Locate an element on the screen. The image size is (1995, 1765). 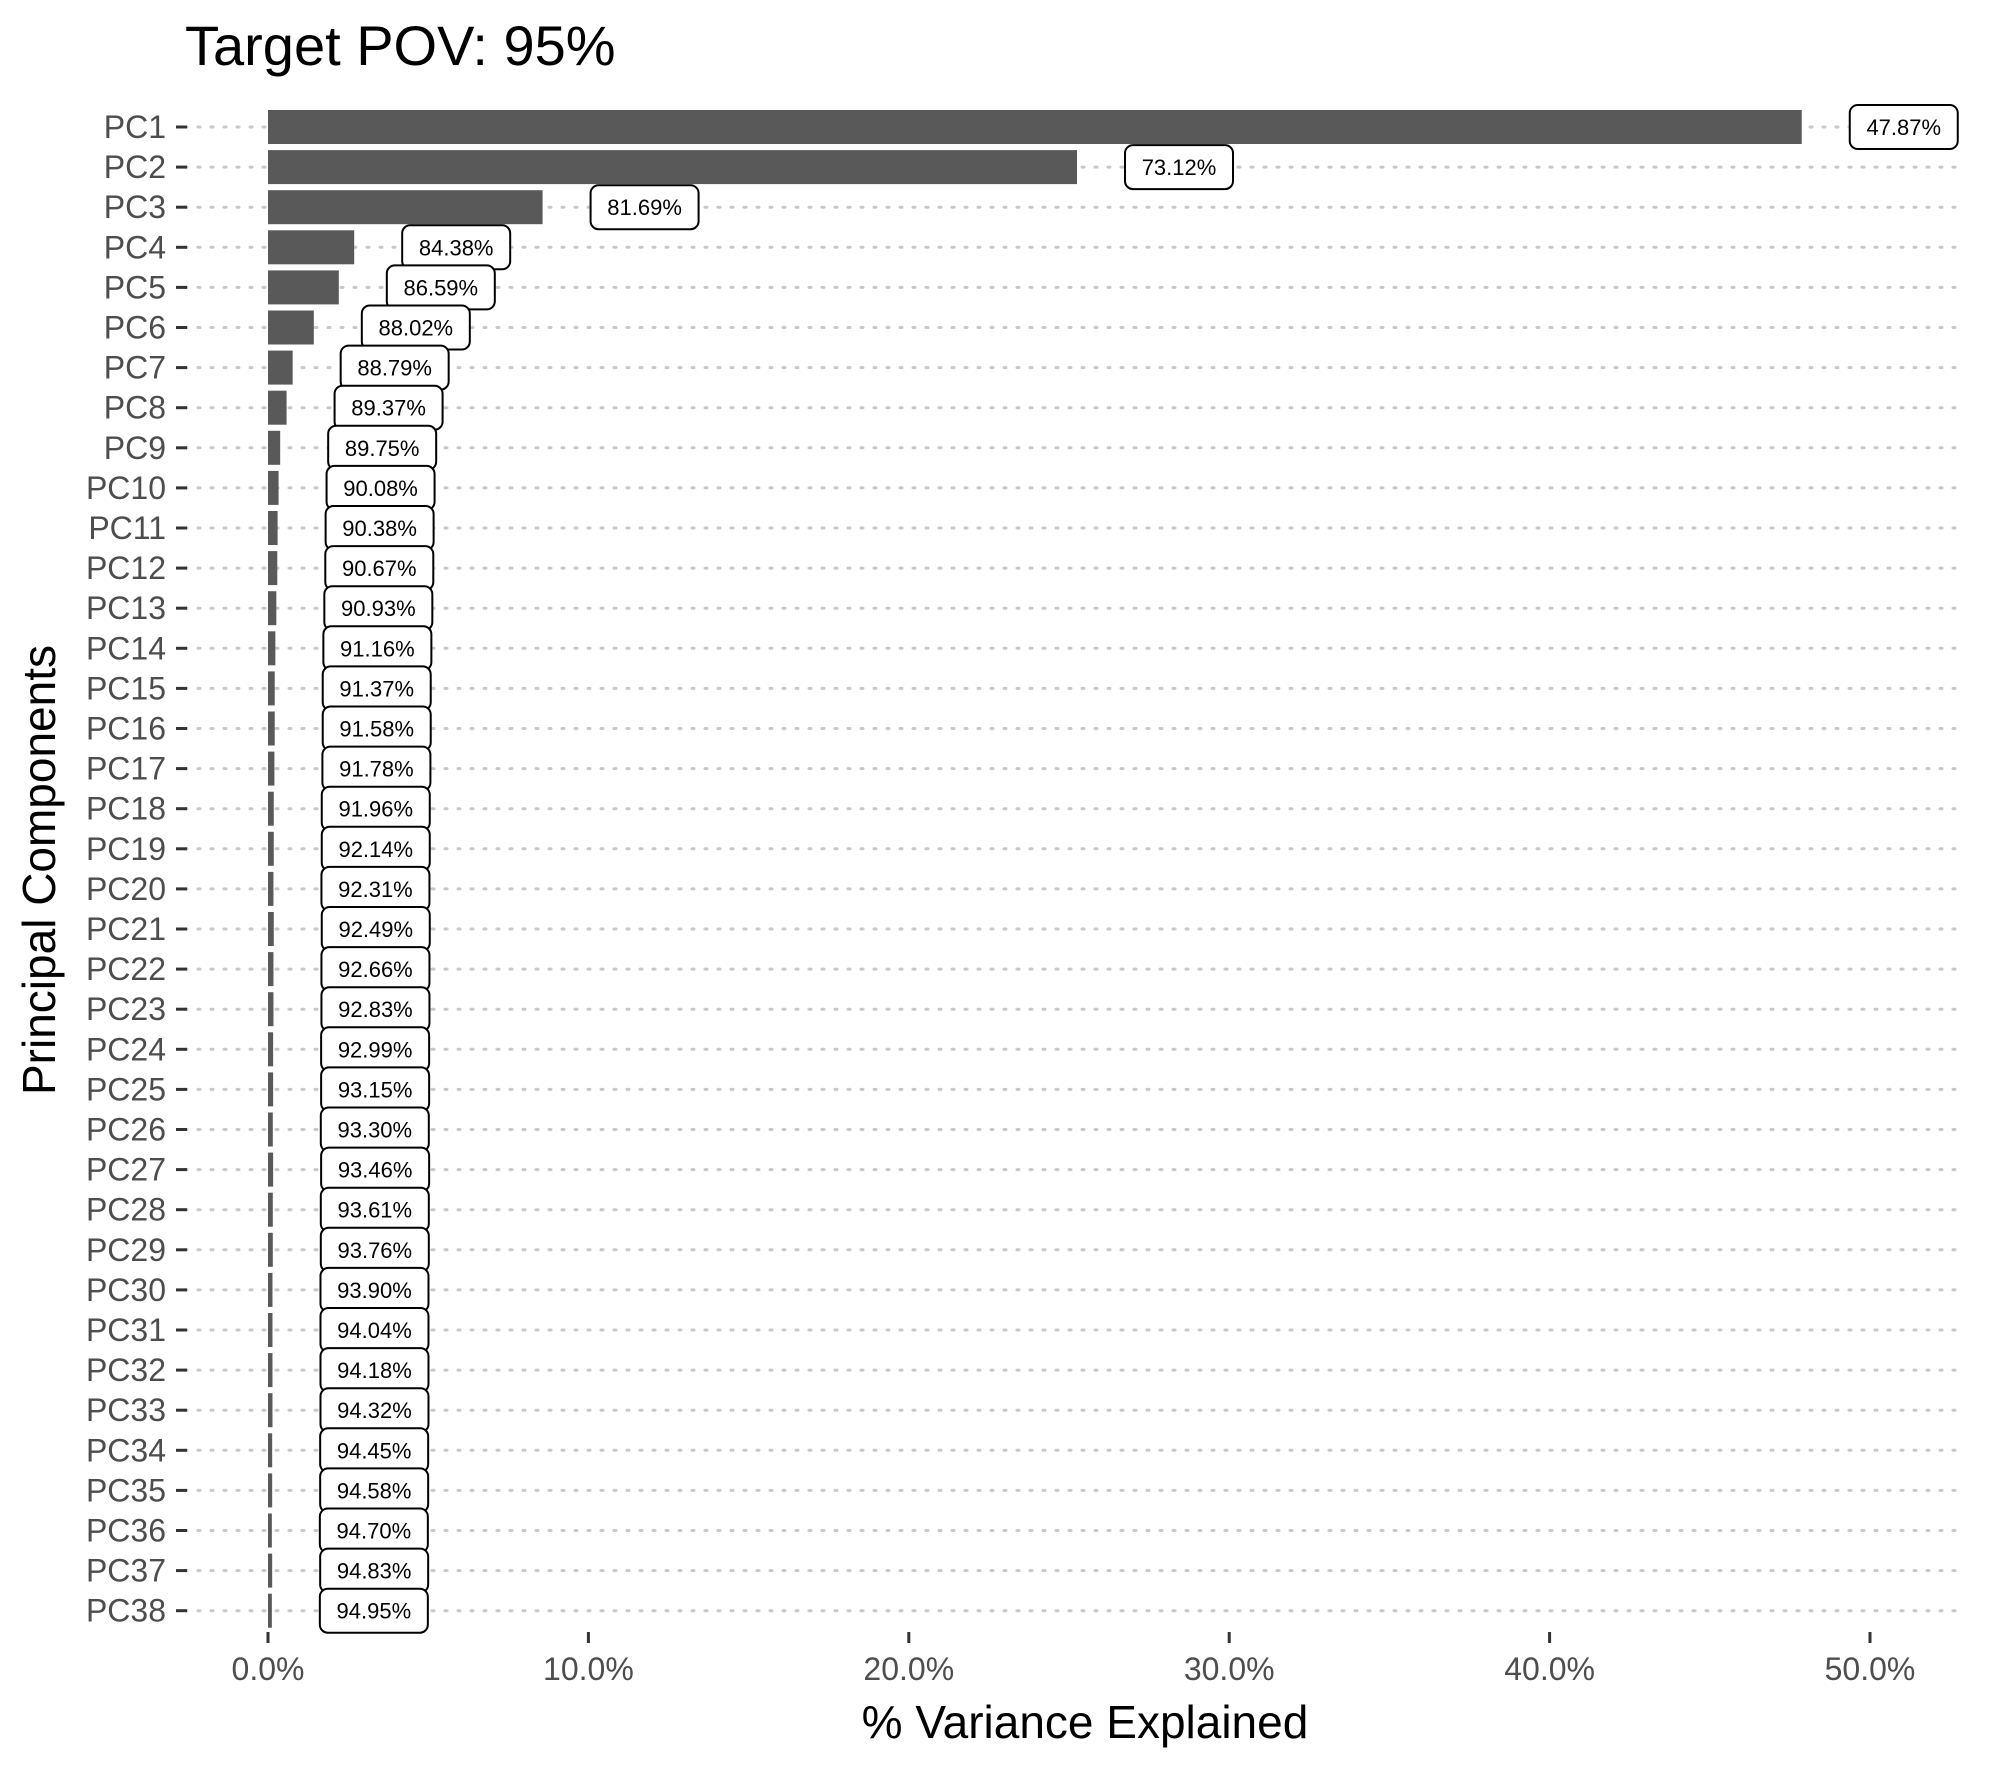
y-tick-label-pc23: PC23 is located at coordinates (126, 1009).